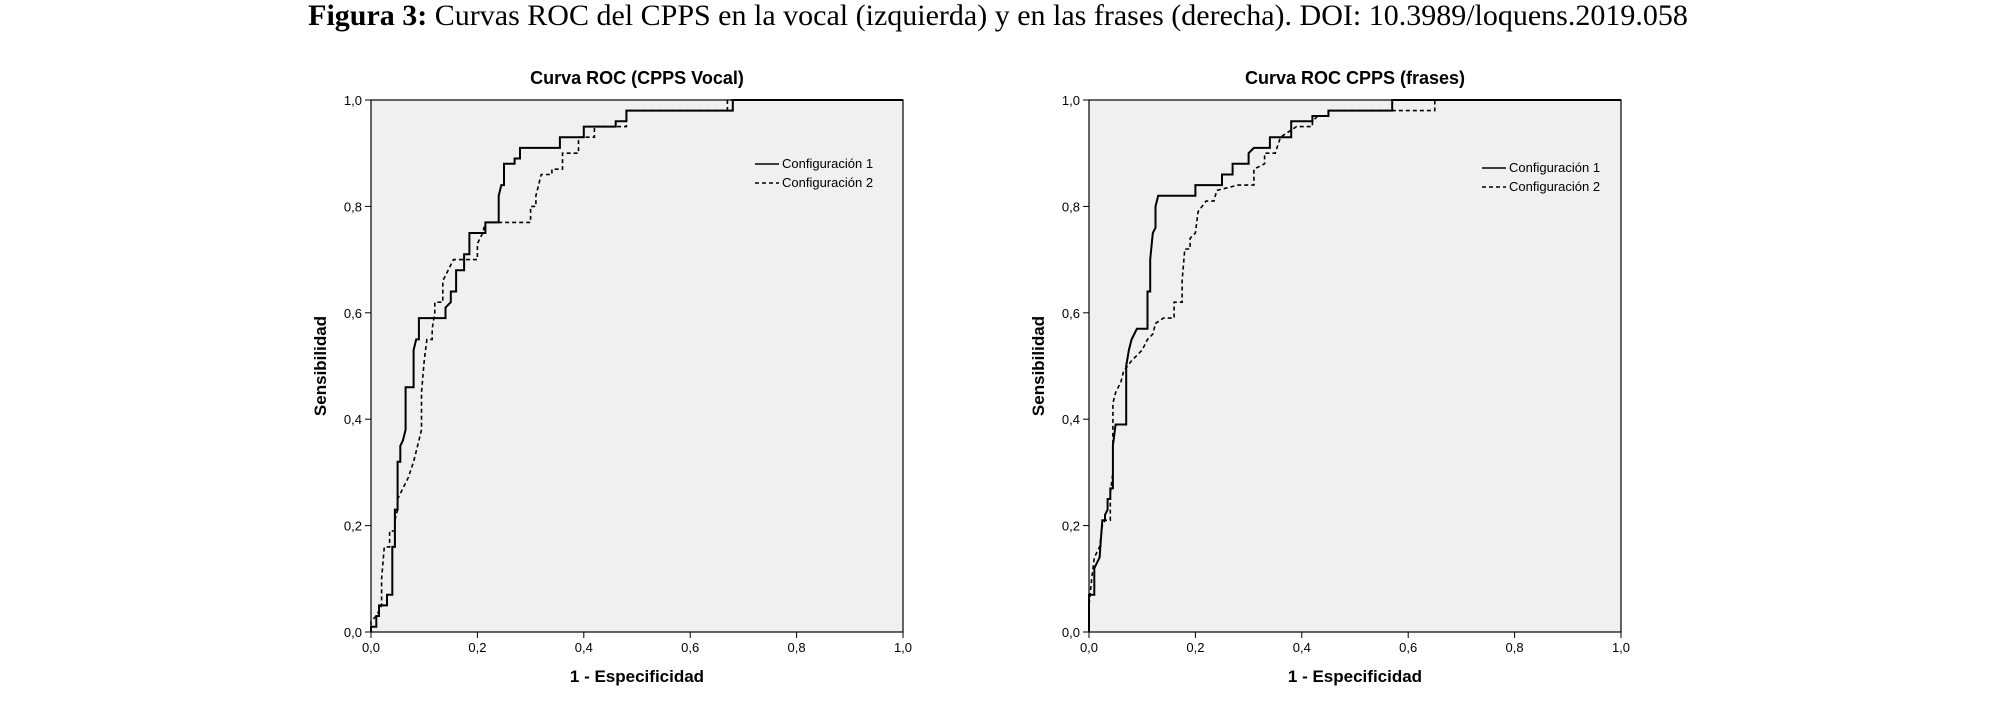  What do you see at coordinates (1355, 78) in the screenshot?
I see `chart2-title: Curva ROC CPPS (frases)` at bounding box center [1355, 78].